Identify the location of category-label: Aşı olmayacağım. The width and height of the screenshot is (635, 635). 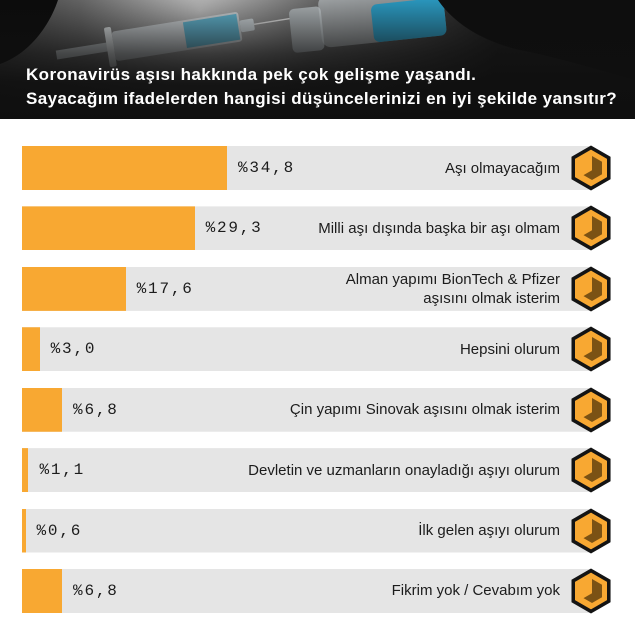
(502, 168).